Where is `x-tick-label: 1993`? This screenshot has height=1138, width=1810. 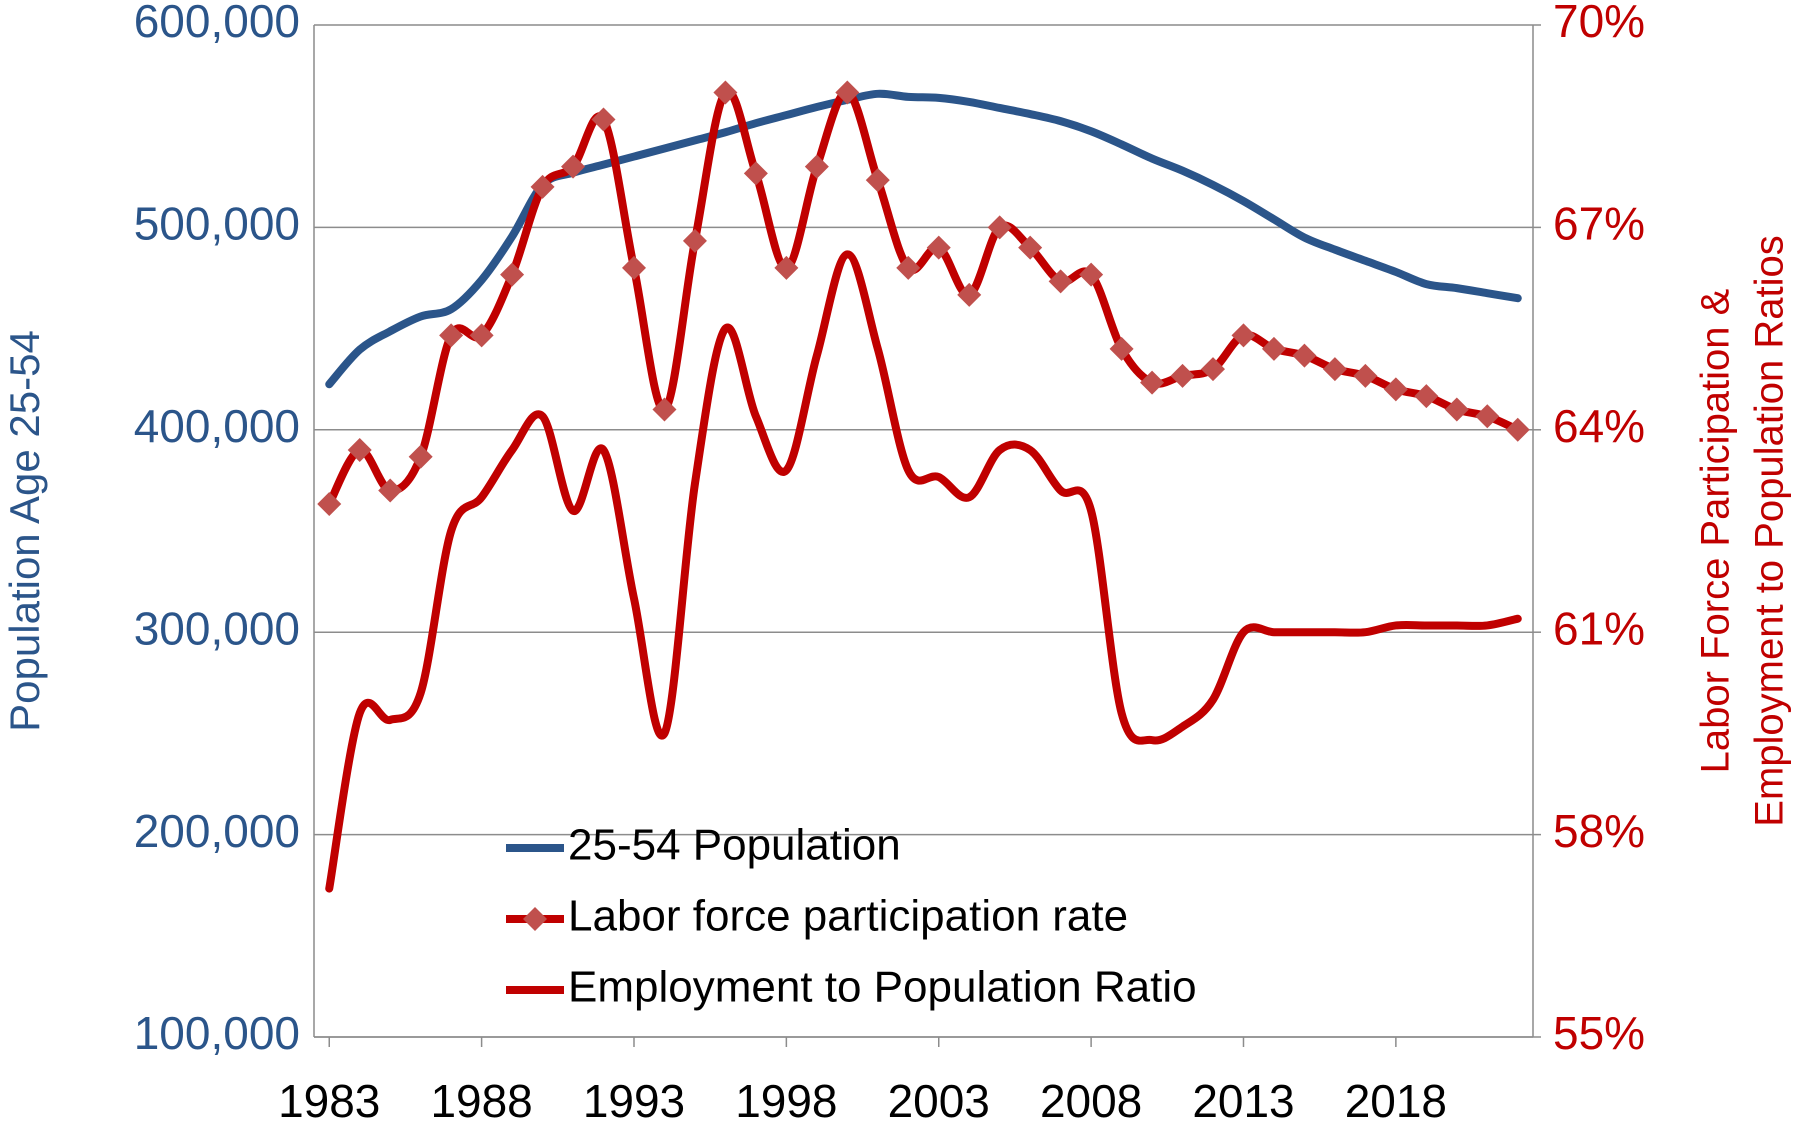
x-tick-label: 1993 is located at coordinates (634, 1101).